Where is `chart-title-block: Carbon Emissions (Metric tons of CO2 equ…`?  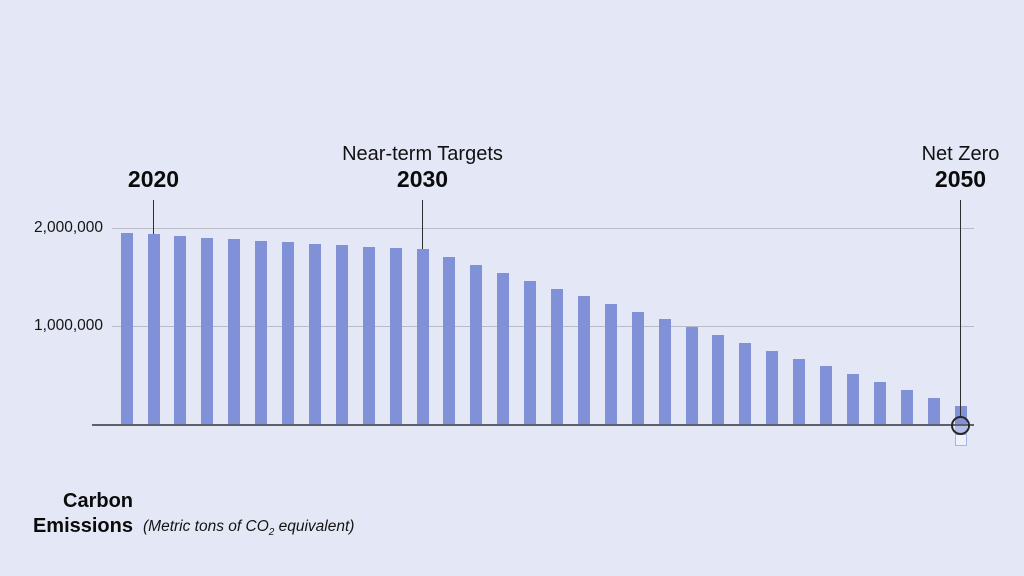 chart-title-block: Carbon Emissions (Metric tons of CO2 equ… is located at coordinates (177, 514).